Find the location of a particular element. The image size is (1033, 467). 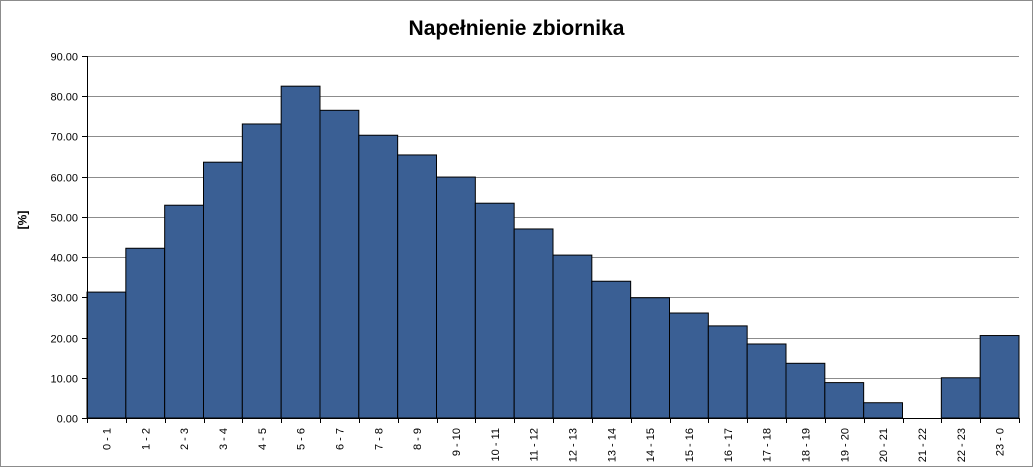

y-tick-label: 50.00 is located at coordinates (64, 219).